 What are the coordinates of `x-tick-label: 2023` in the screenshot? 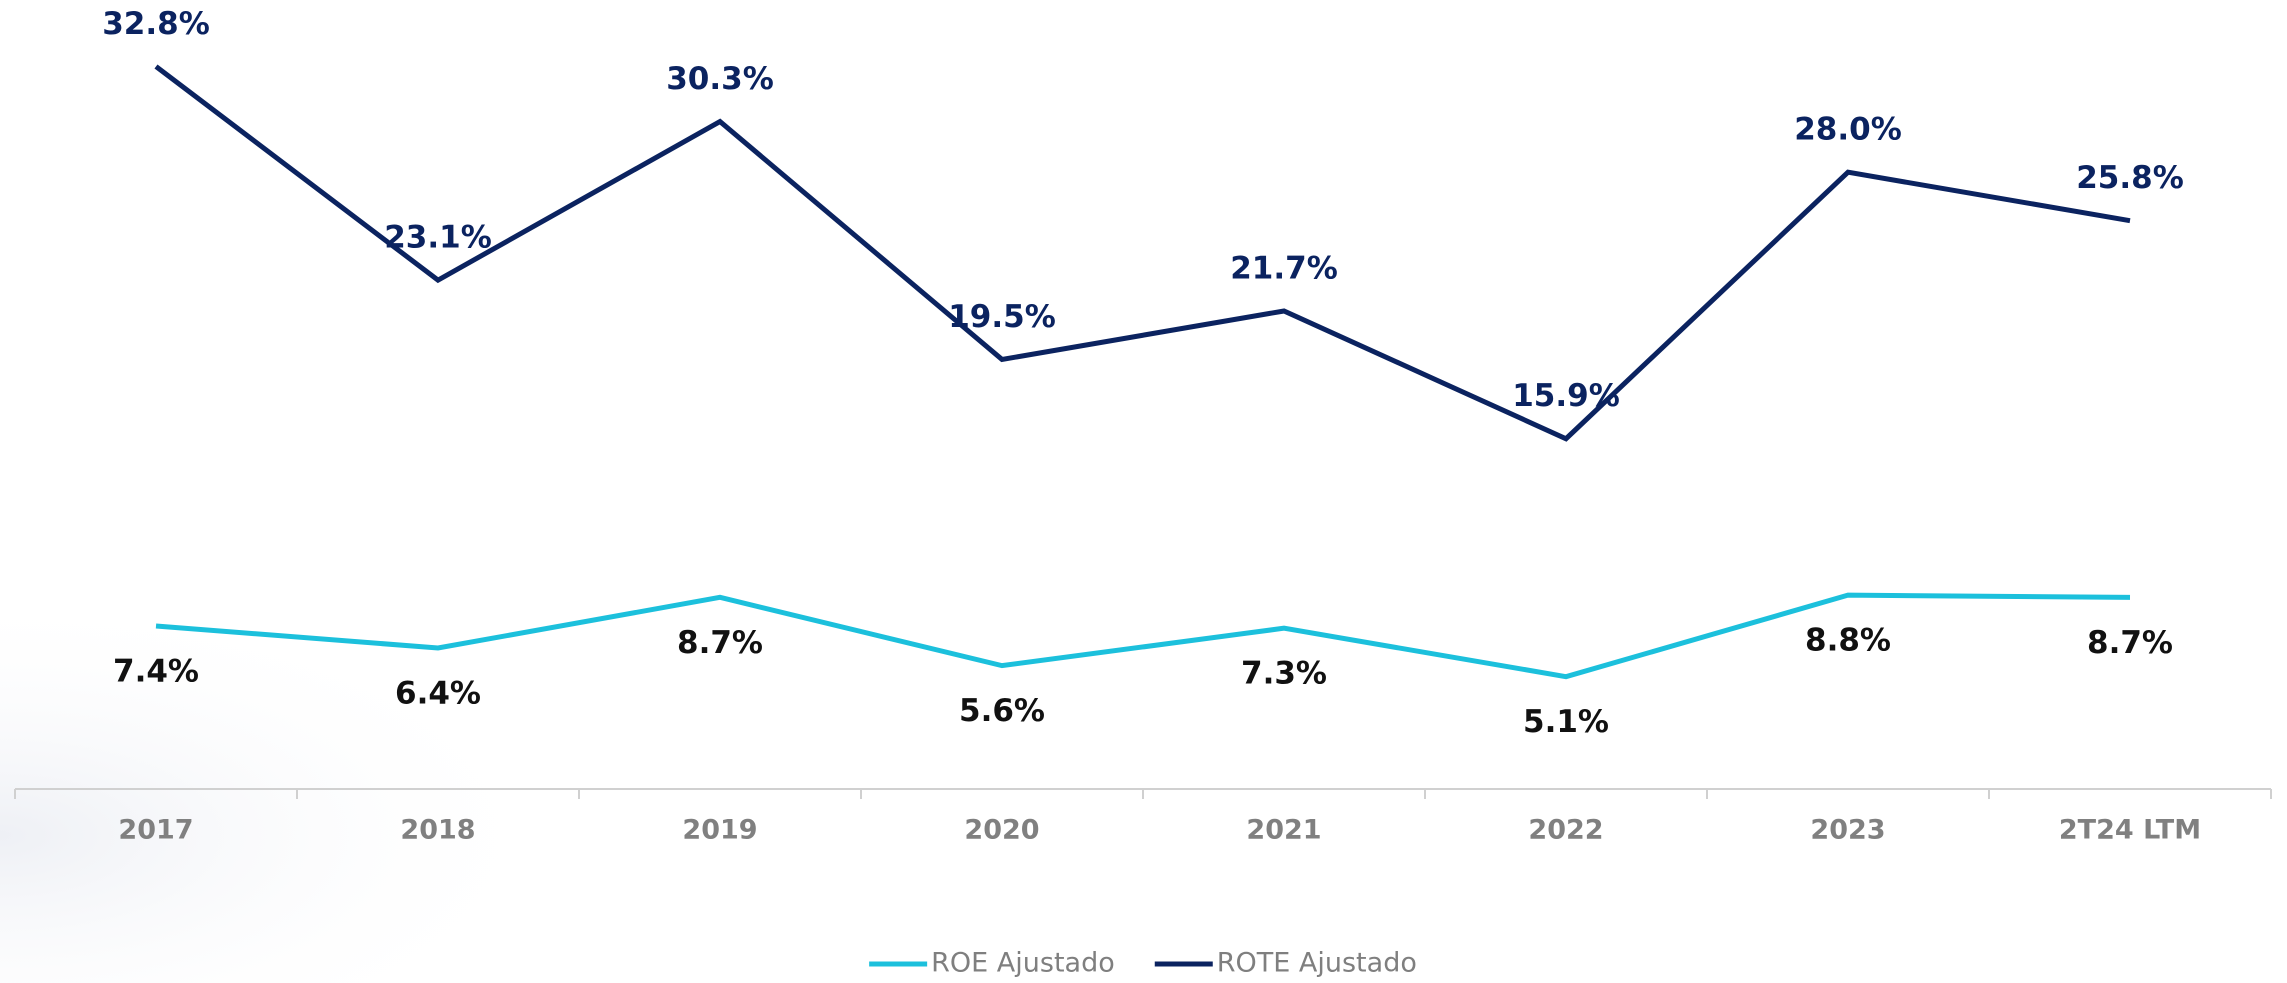 It's located at (1847, 830).